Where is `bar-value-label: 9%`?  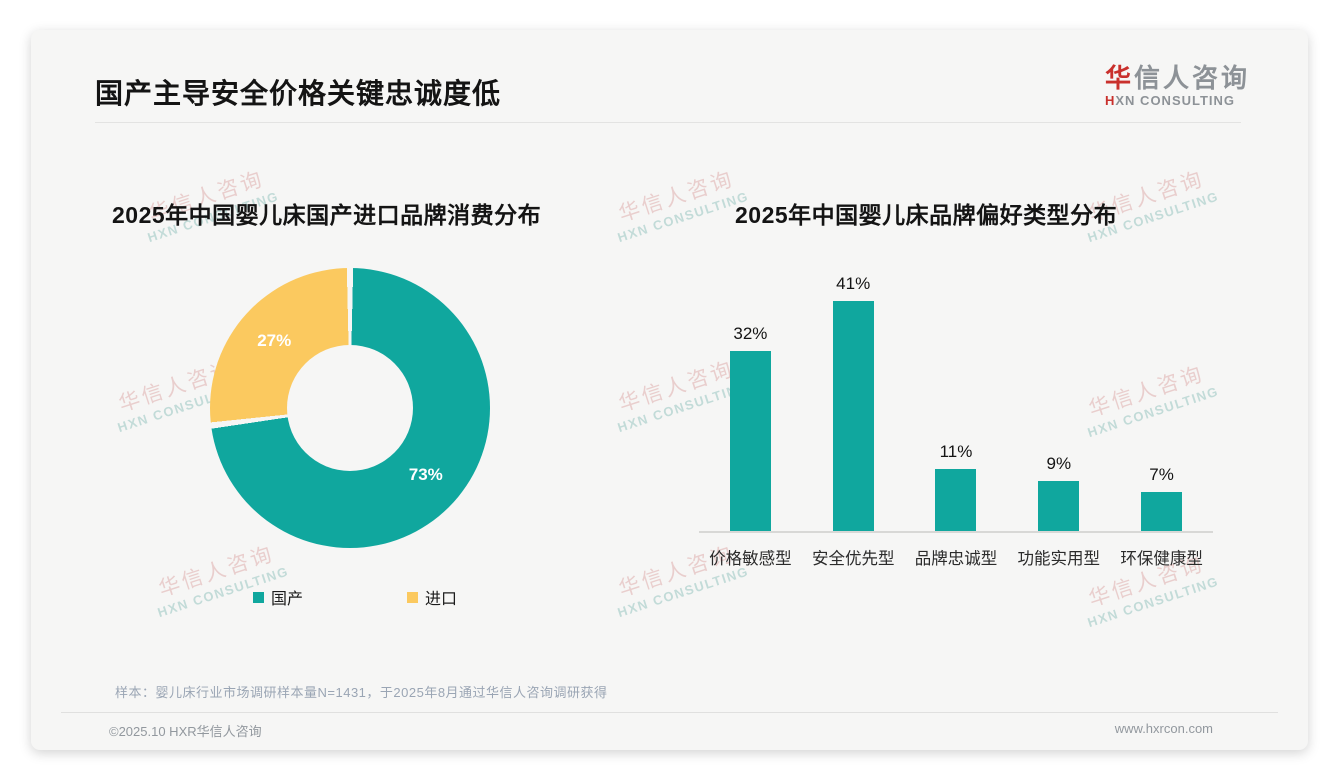 bar-value-label: 9% is located at coordinates (1059, 463).